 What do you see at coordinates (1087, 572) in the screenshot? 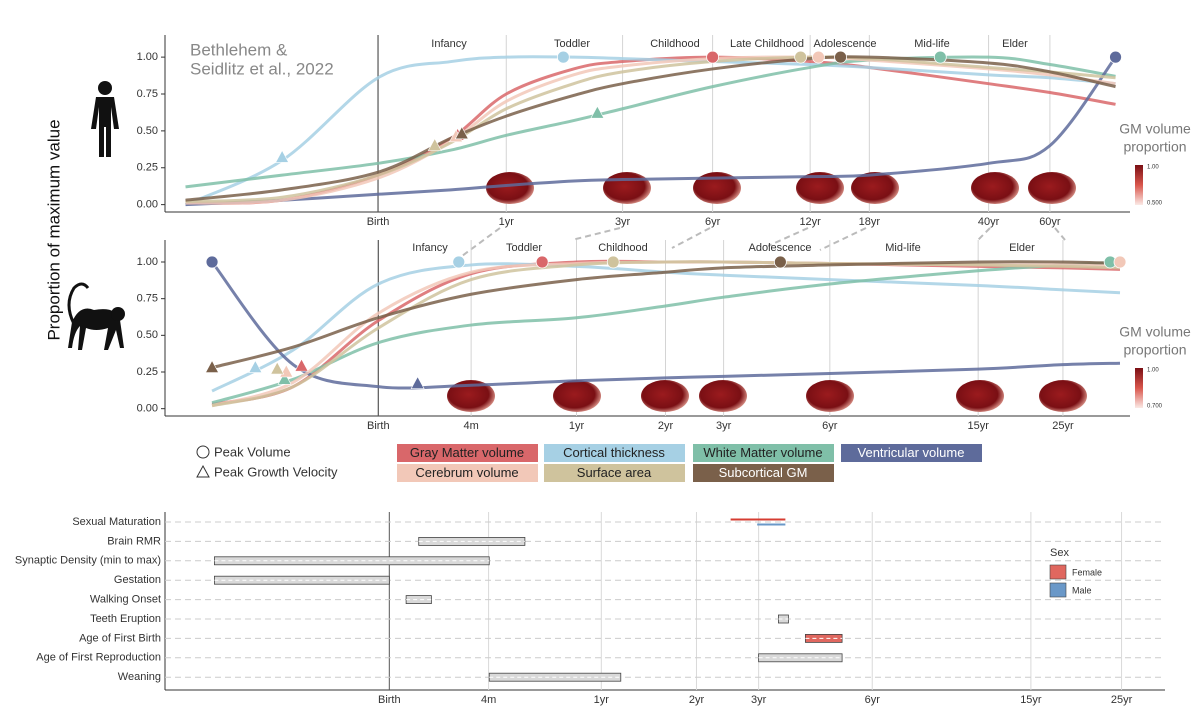
I see `legend-label: Female` at bounding box center [1087, 572].